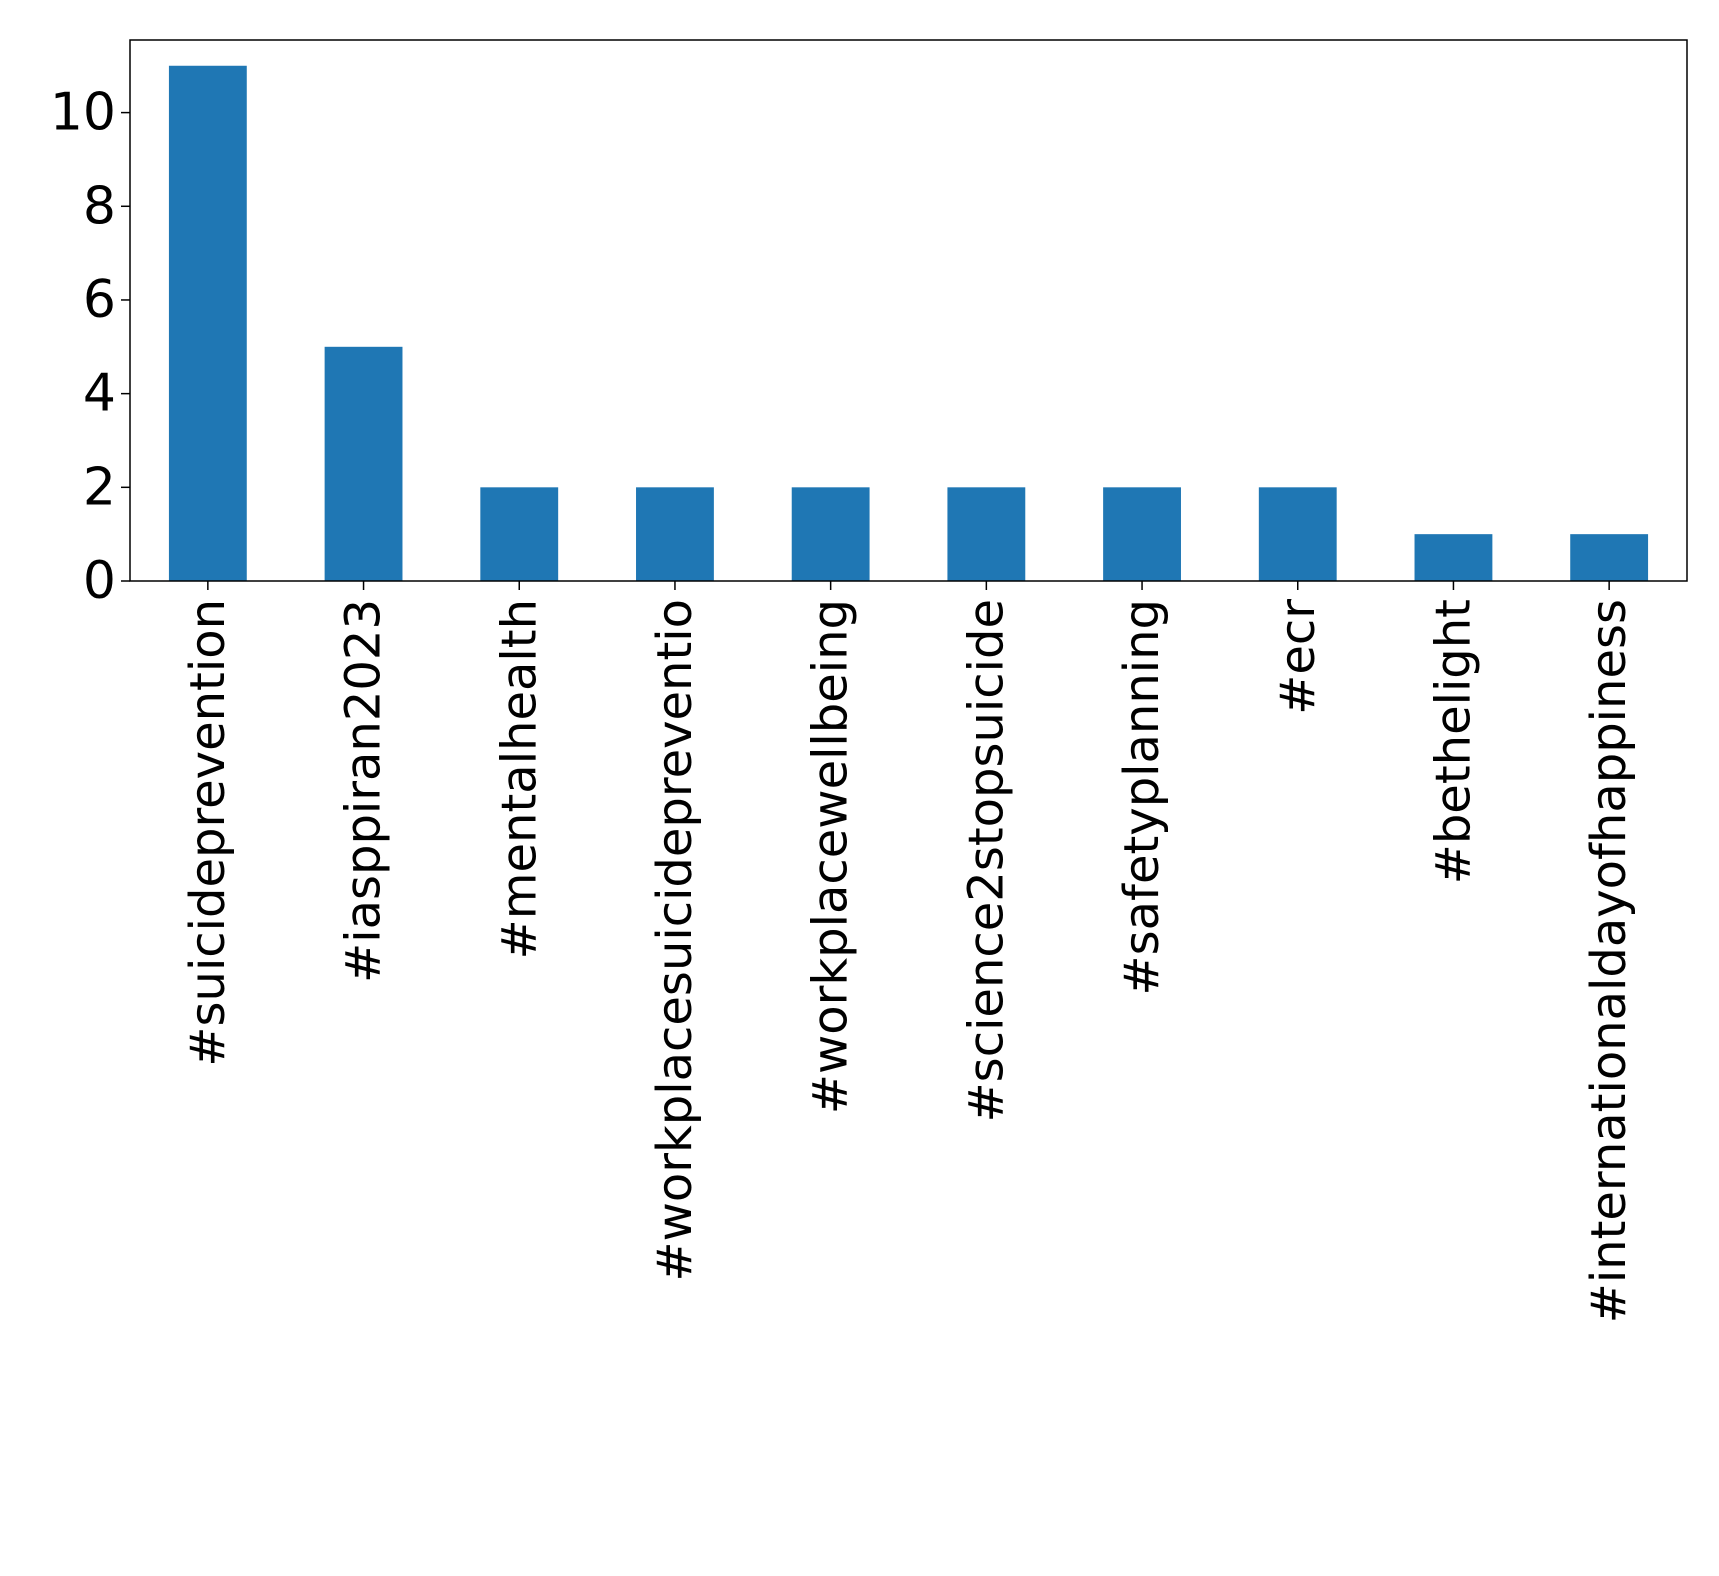 Image resolution: width=1719 pixels, height=1576 pixels. What do you see at coordinates (99, 487) in the screenshot?
I see `y-tick-label-1: 2` at bounding box center [99, 487].